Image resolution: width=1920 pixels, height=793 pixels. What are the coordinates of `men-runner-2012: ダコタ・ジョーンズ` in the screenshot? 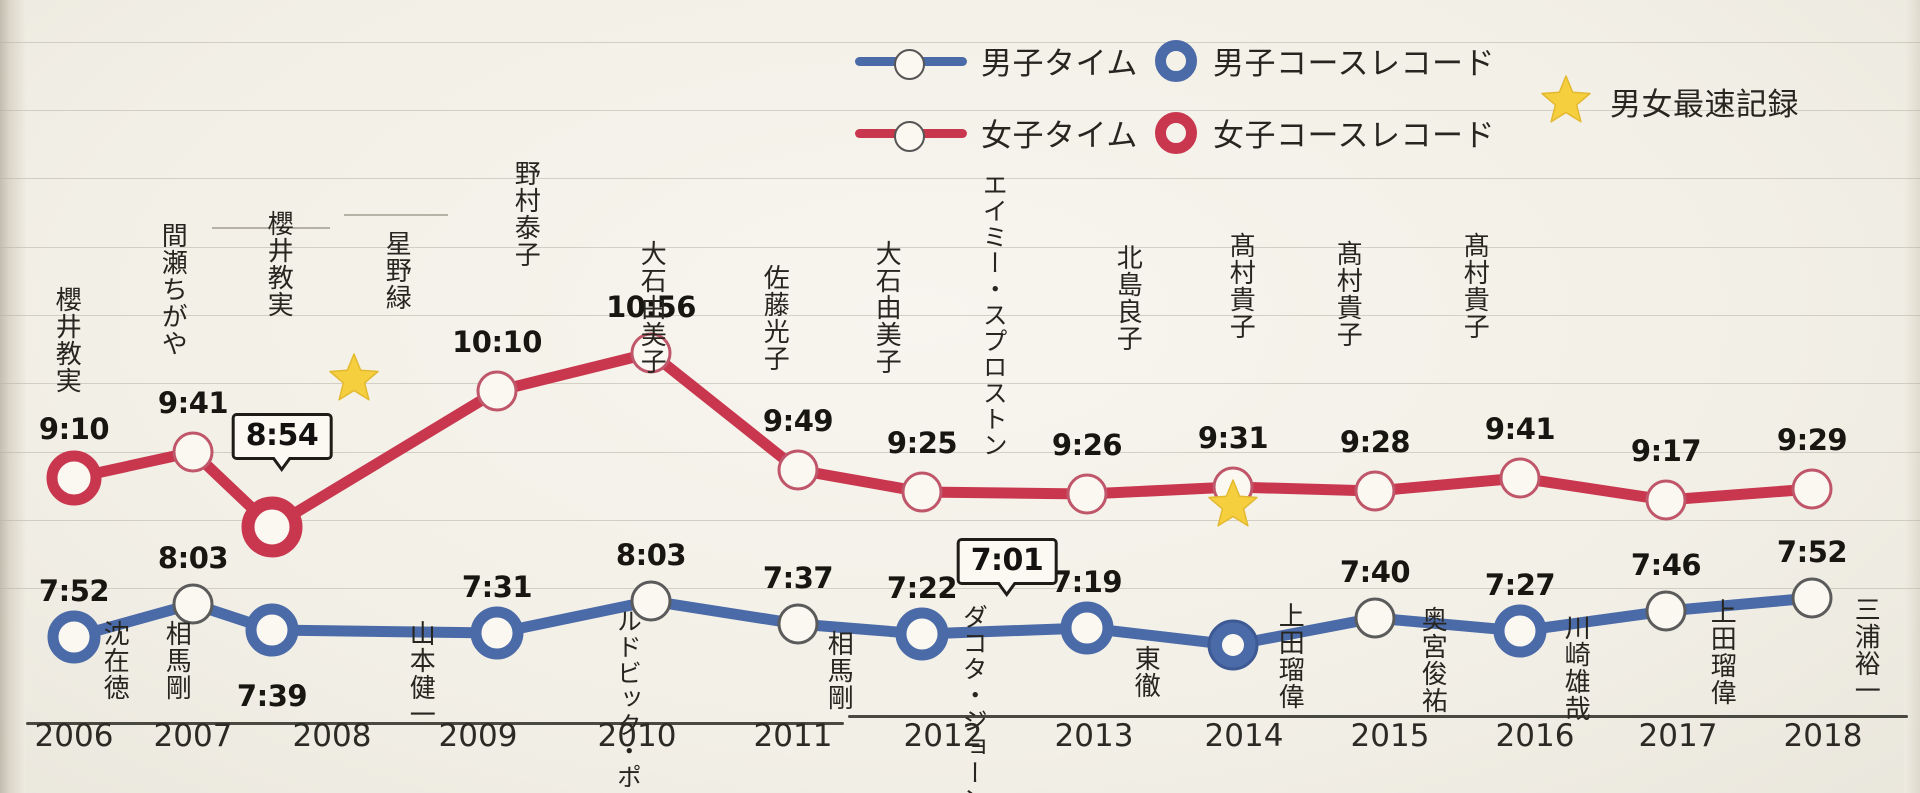 It's located at (974, 698).